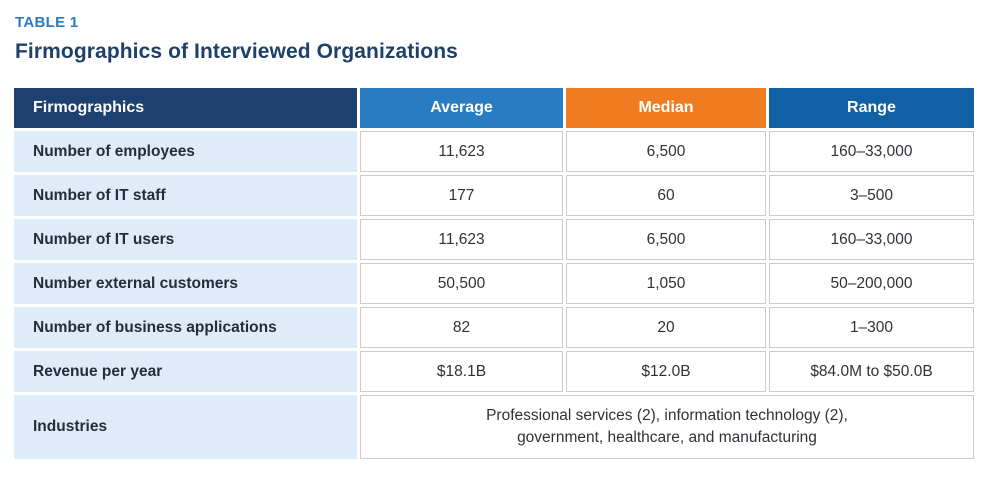 This screenshot has width=1002, height=477. I want to click on cell-range: 1–300, so click(871, 327).